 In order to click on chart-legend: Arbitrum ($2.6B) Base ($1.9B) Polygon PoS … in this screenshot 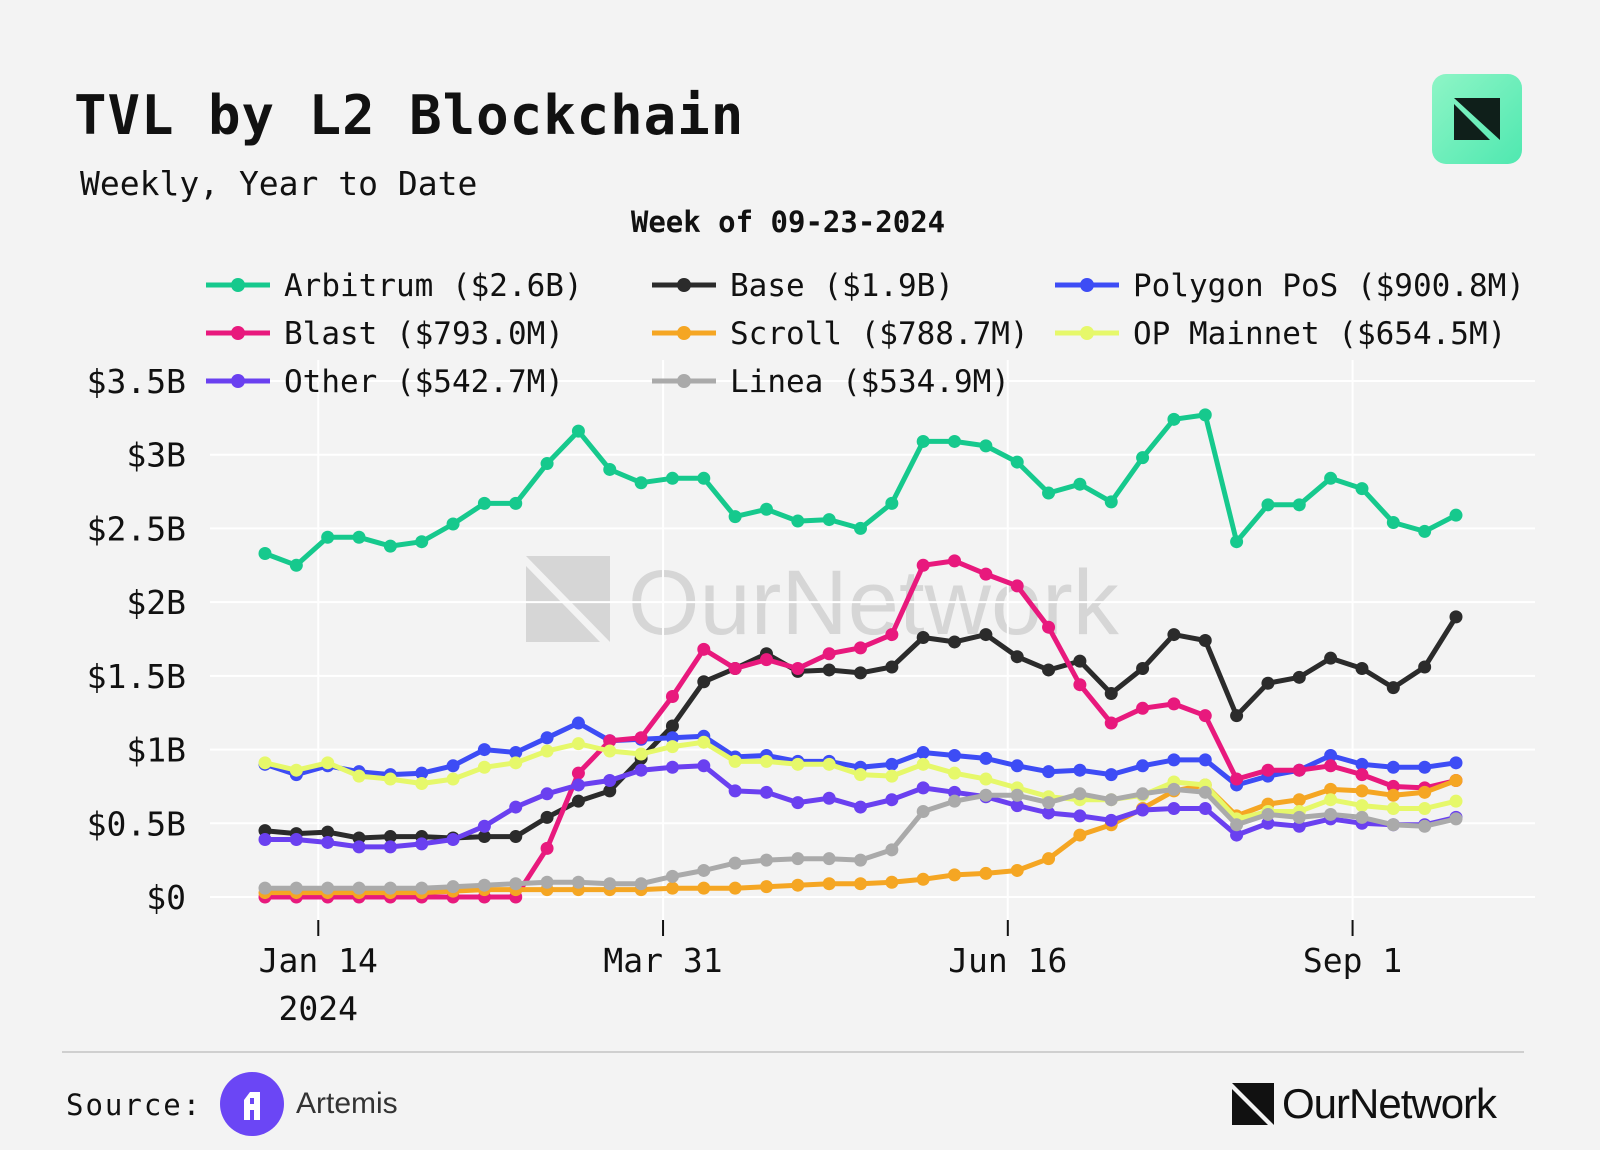, I will do `click(865, 334)`.